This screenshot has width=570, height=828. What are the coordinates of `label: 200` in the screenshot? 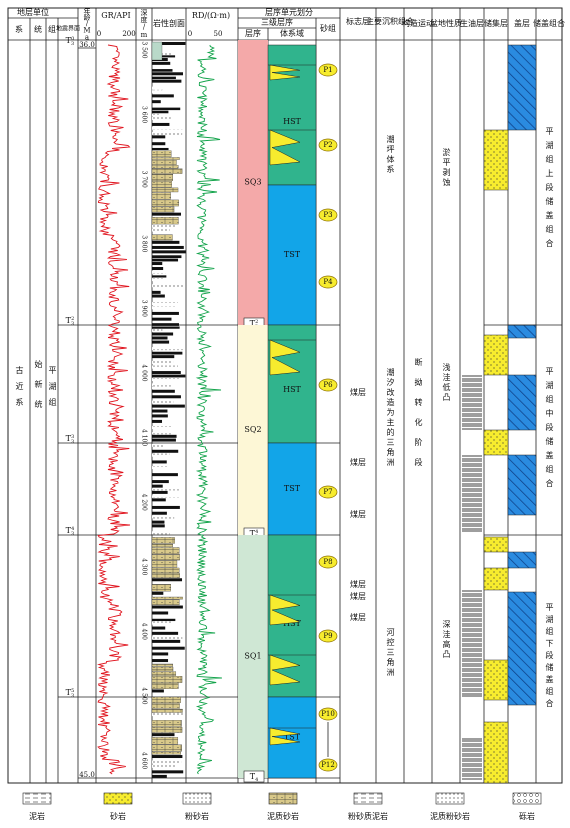 It's located at (128, 34).